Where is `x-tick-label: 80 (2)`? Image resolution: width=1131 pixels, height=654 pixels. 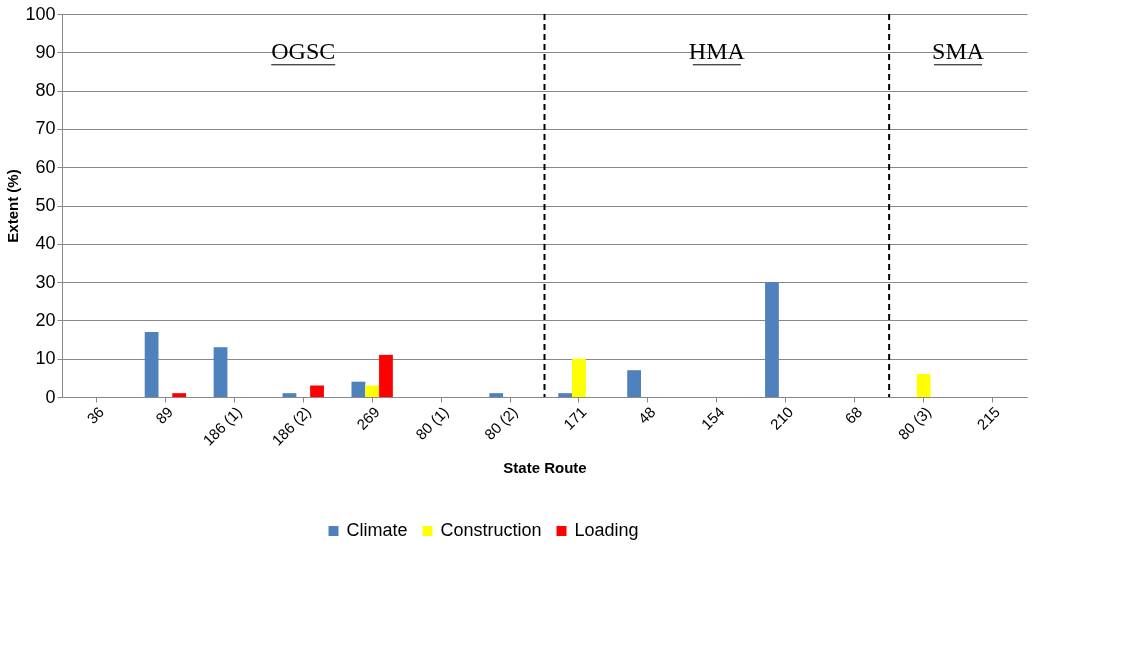
x-tick-label: 80 (2) is located at coordinates (500, 423).